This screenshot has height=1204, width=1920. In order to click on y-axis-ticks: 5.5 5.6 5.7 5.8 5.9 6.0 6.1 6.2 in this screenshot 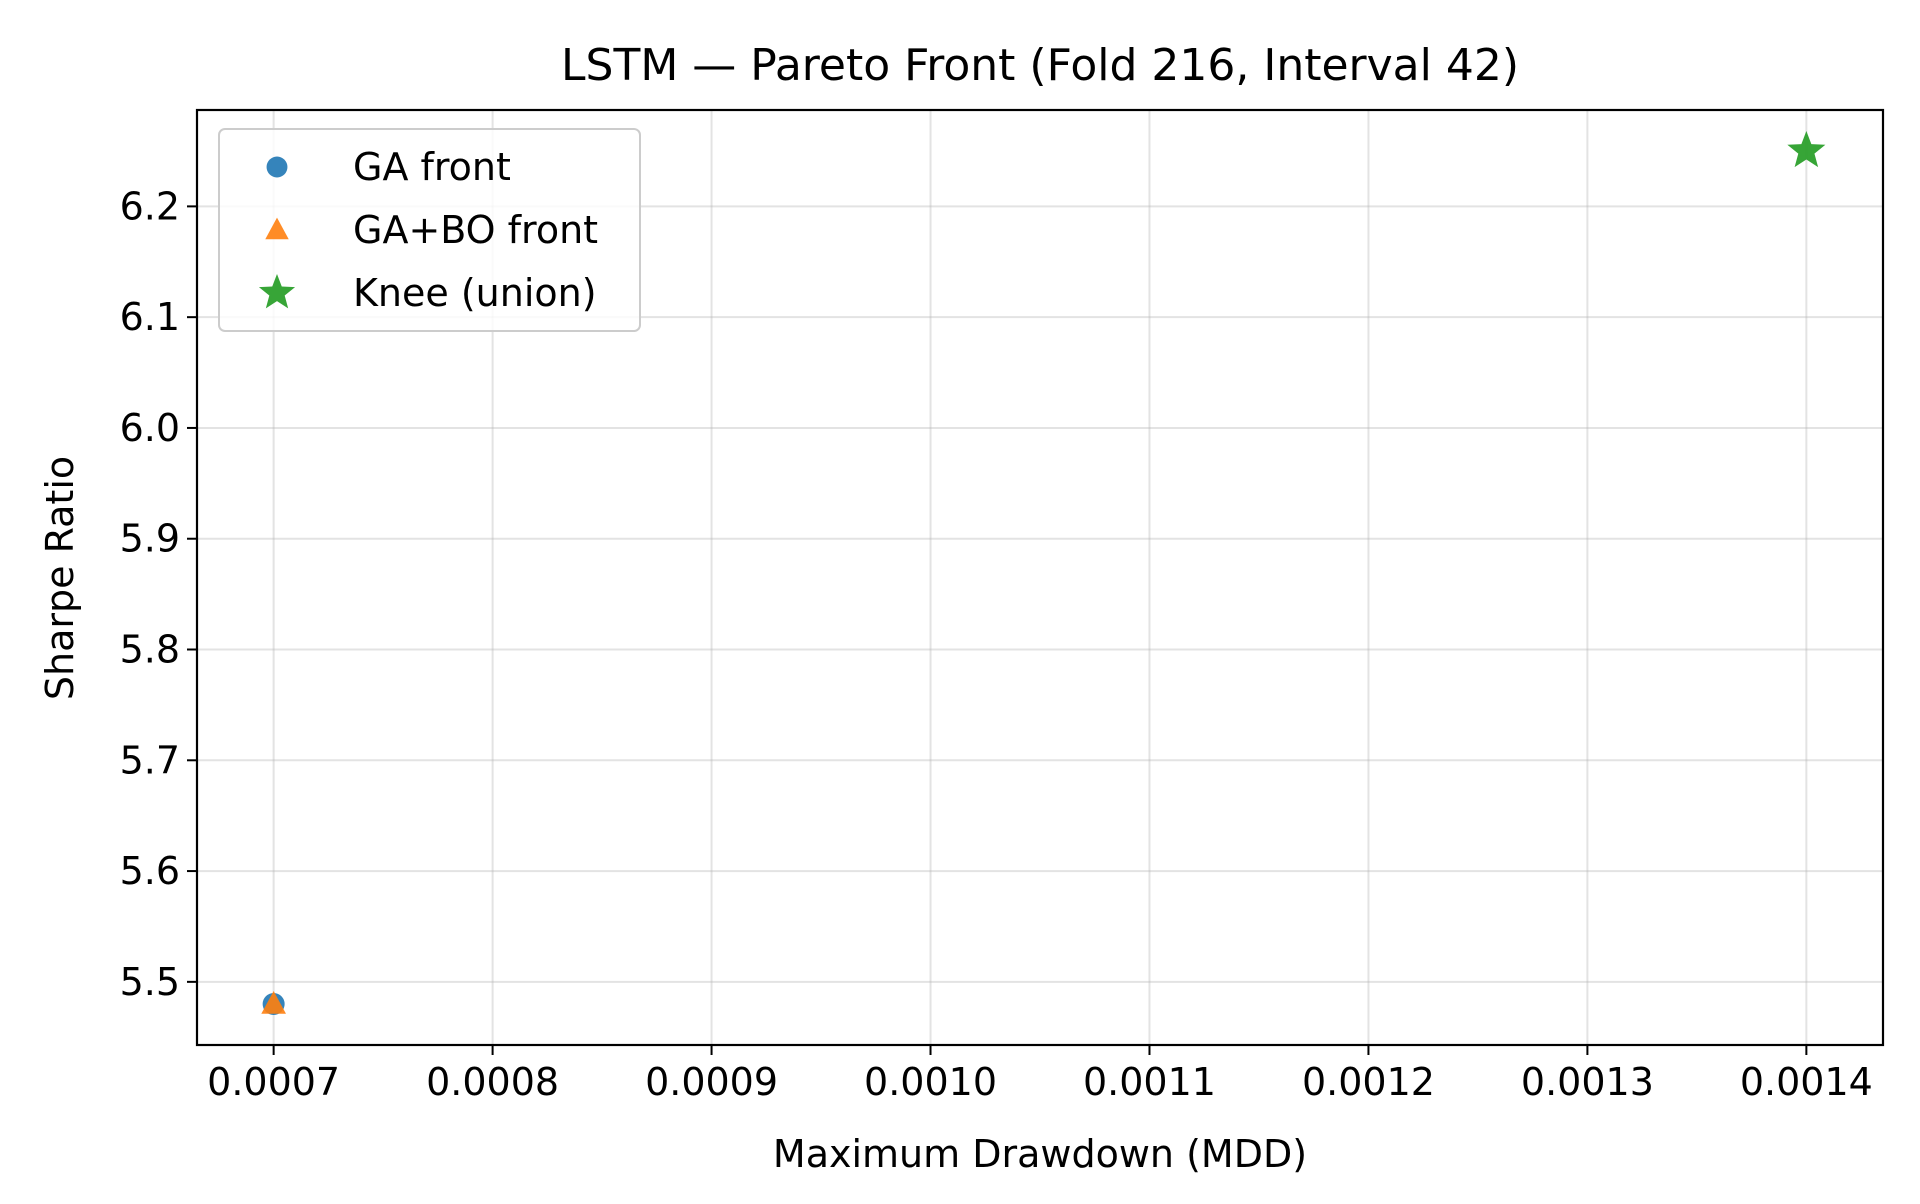, I will do `click(158, 594)`.